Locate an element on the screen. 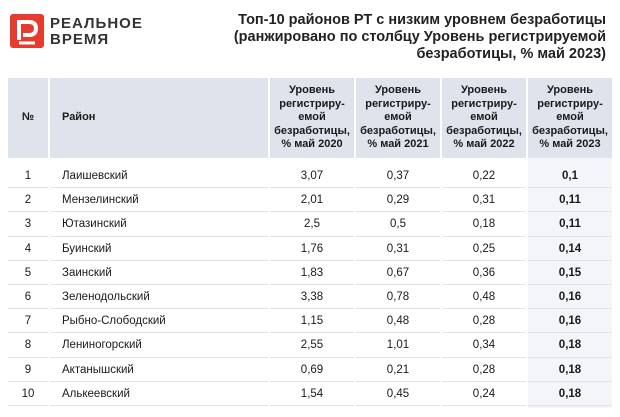 The width and height of the screenshot is (620, 417). district-name: Алькеевский is located at coordinates (159, 394).